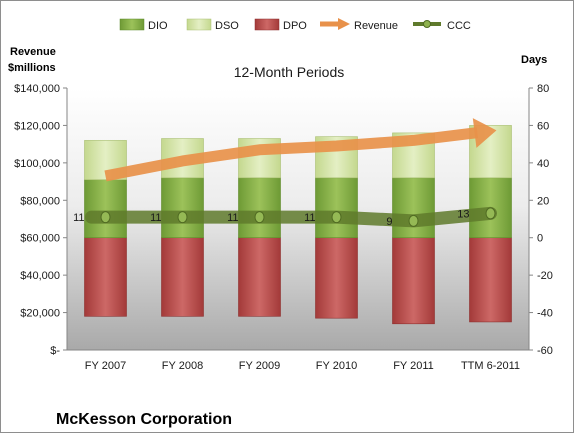  What do you see at coordinates (40, 314) in the screenshot?
I see `left-tick-label: $20,000` at bounding box center [40, 314].